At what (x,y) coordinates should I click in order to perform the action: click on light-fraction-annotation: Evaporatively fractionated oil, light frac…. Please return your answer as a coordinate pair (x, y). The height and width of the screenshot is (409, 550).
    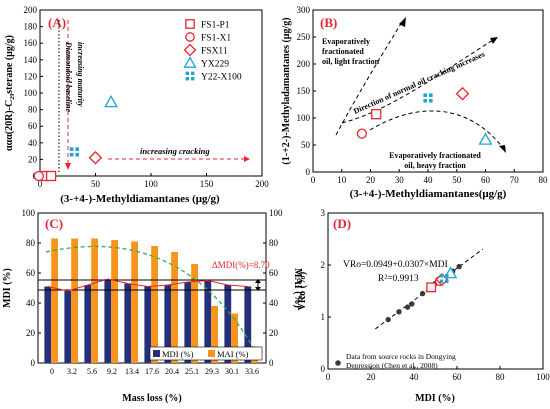
    Looking at the image, I should click on (351, 51).